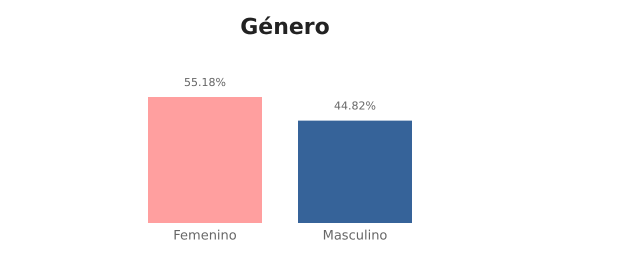  I want to click on x-tick-label: Masculino, so click(355, 236).